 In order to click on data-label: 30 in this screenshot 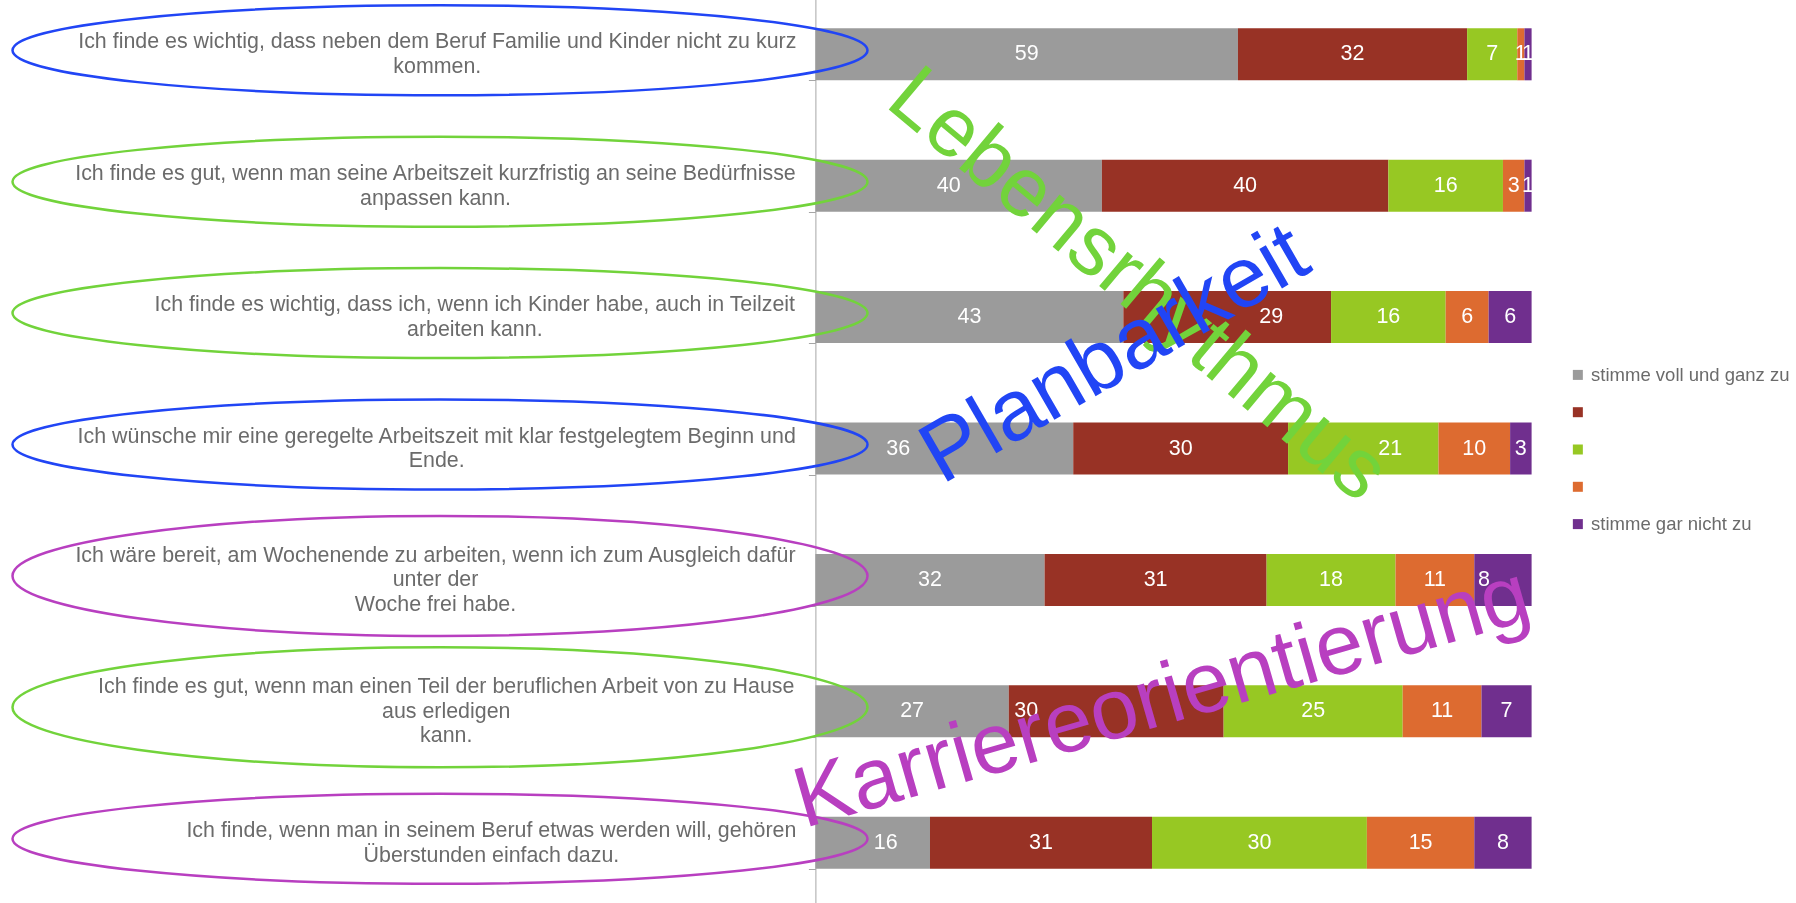, I will do `click(1259, 841)`.